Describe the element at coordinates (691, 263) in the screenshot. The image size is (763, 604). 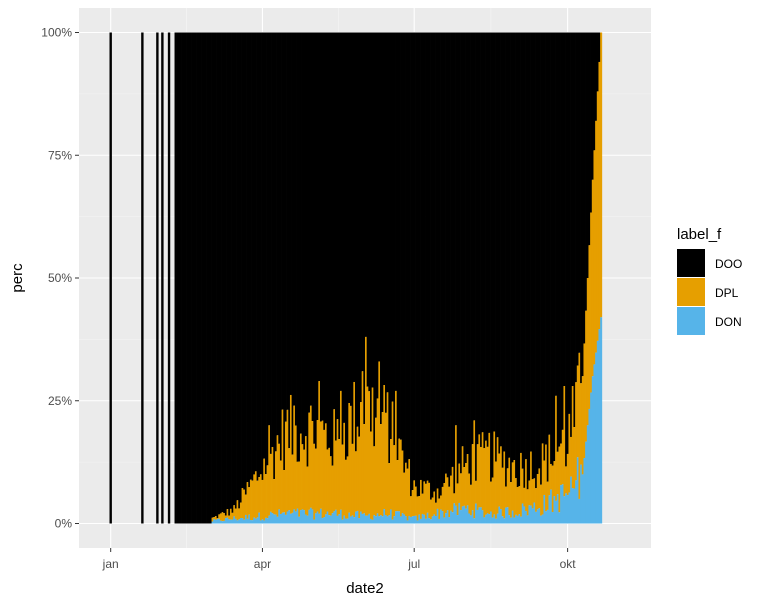
I see `legend-key-doo` at that location.